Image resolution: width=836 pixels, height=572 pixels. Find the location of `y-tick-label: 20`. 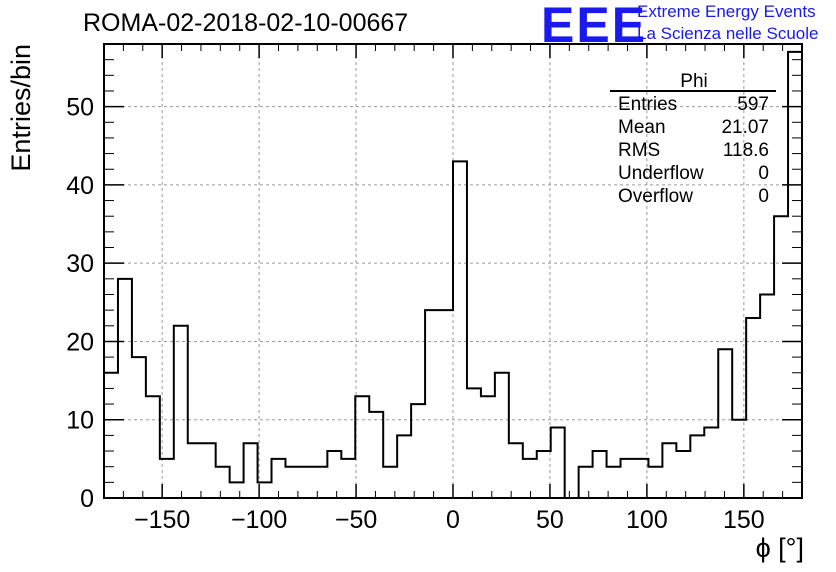

y-tick-label: 20 is located at coordinates (80, 342).